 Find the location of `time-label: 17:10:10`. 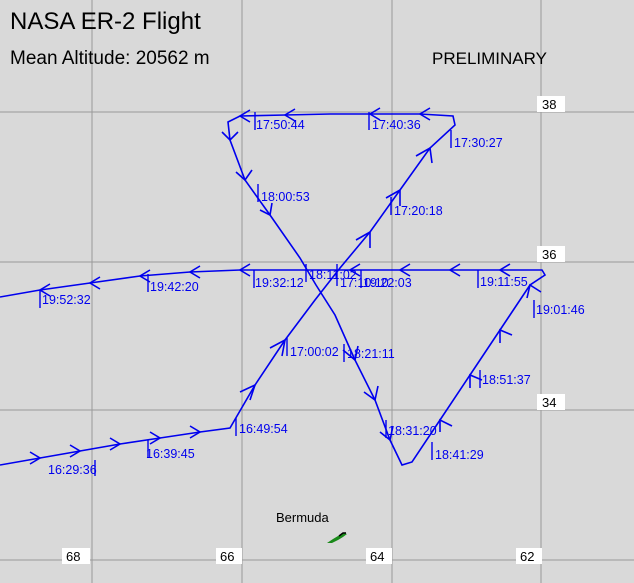

time-label: 17:10:10 is located at coordinates (364, 283).